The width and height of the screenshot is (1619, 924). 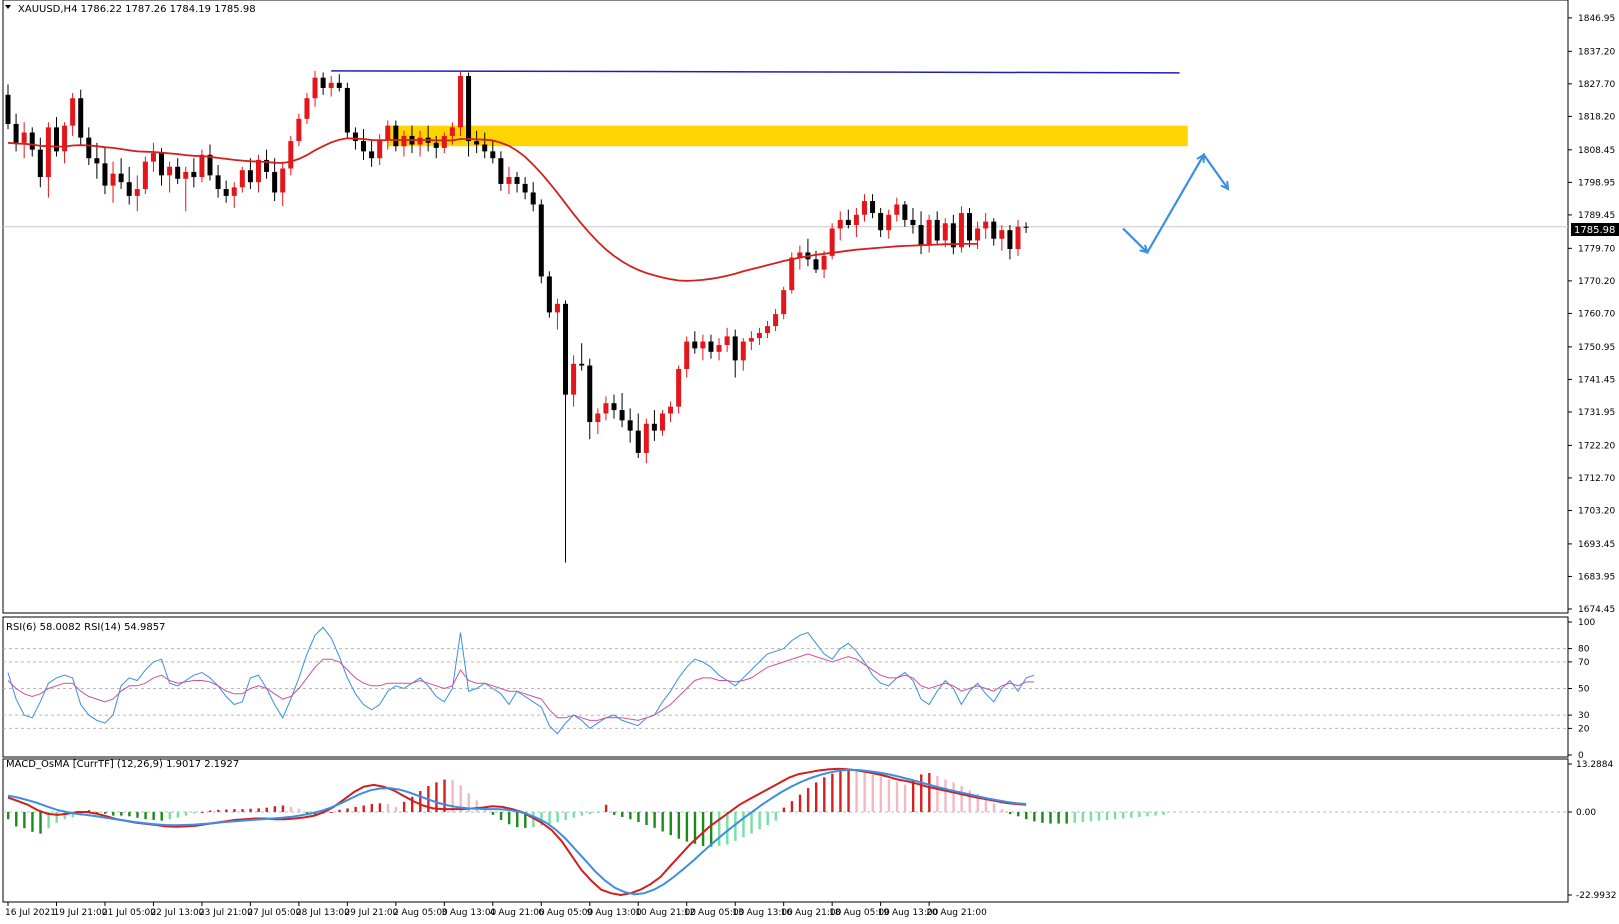 I want to click on current-price-tag-bg, so click(x=1595, y=229).